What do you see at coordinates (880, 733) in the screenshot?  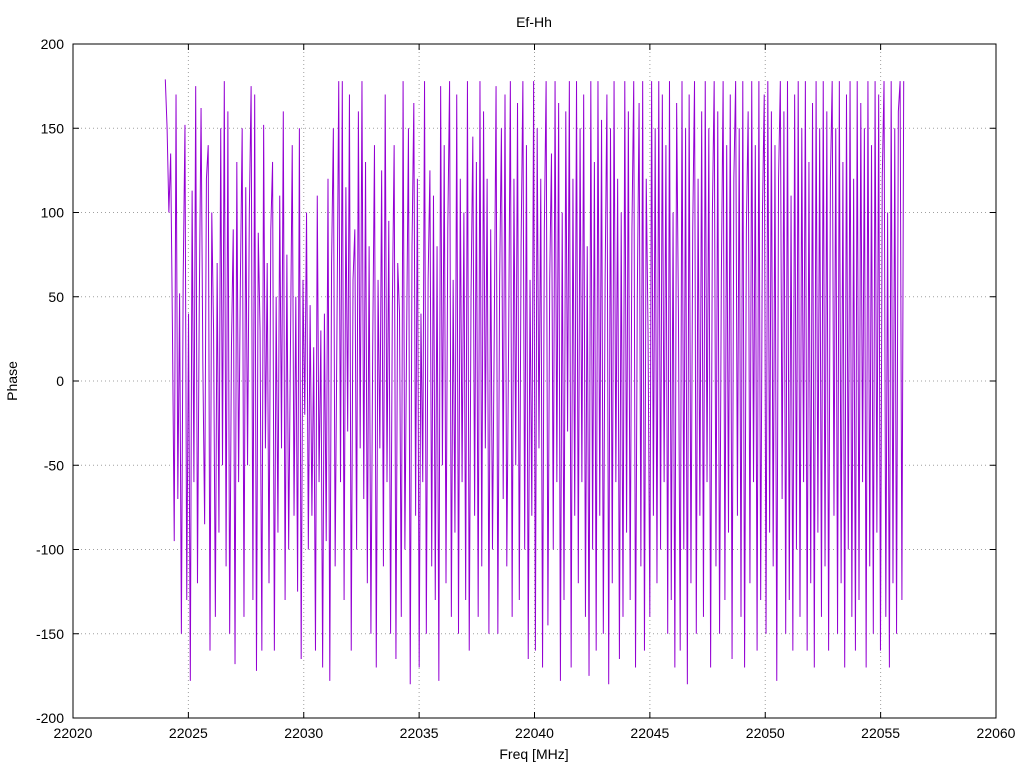 I see `x-tick-label: 22055` at bounding box center [880, 733].